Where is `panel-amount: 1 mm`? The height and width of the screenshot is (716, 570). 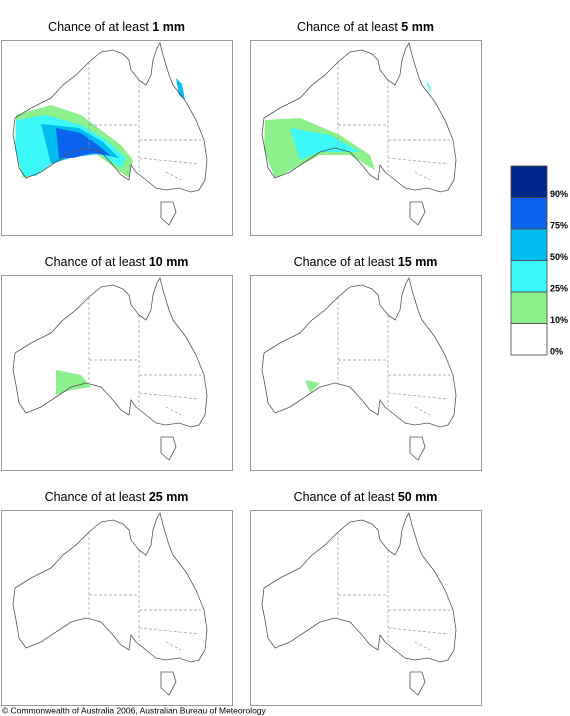 panel-amount: 1 mm is located at coordinates (168, 27).